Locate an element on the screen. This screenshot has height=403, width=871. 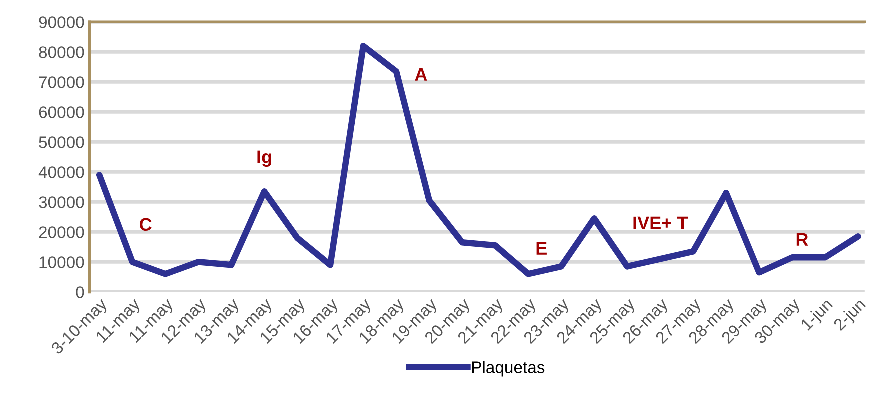
annotation: IVE+ T is located at coordinates (661, 223).